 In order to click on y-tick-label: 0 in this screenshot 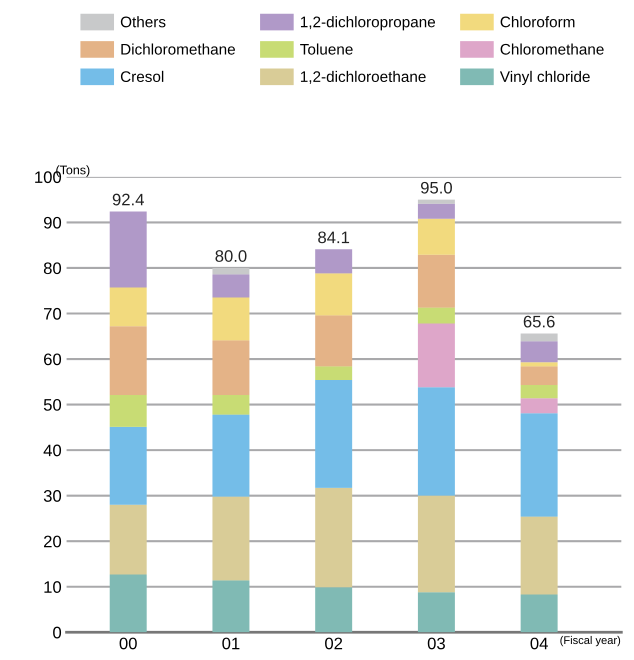, I will do `click(57, 632)`.